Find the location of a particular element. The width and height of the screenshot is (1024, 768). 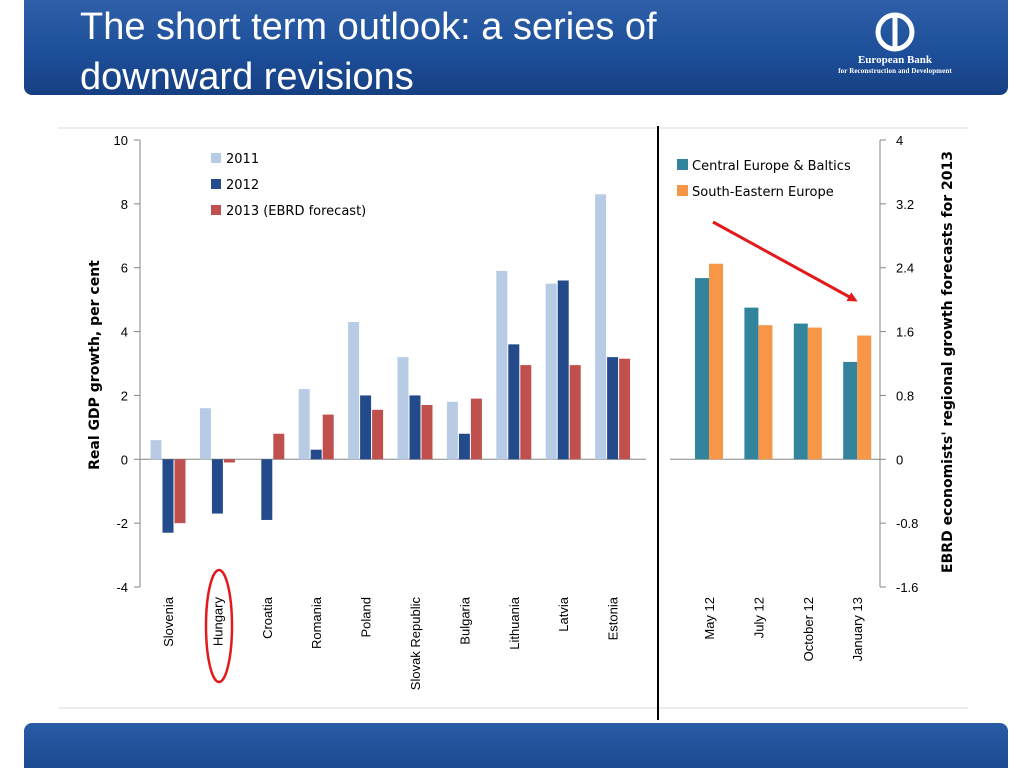

left-tick-label: 0 is located at coordinates (124, 459).